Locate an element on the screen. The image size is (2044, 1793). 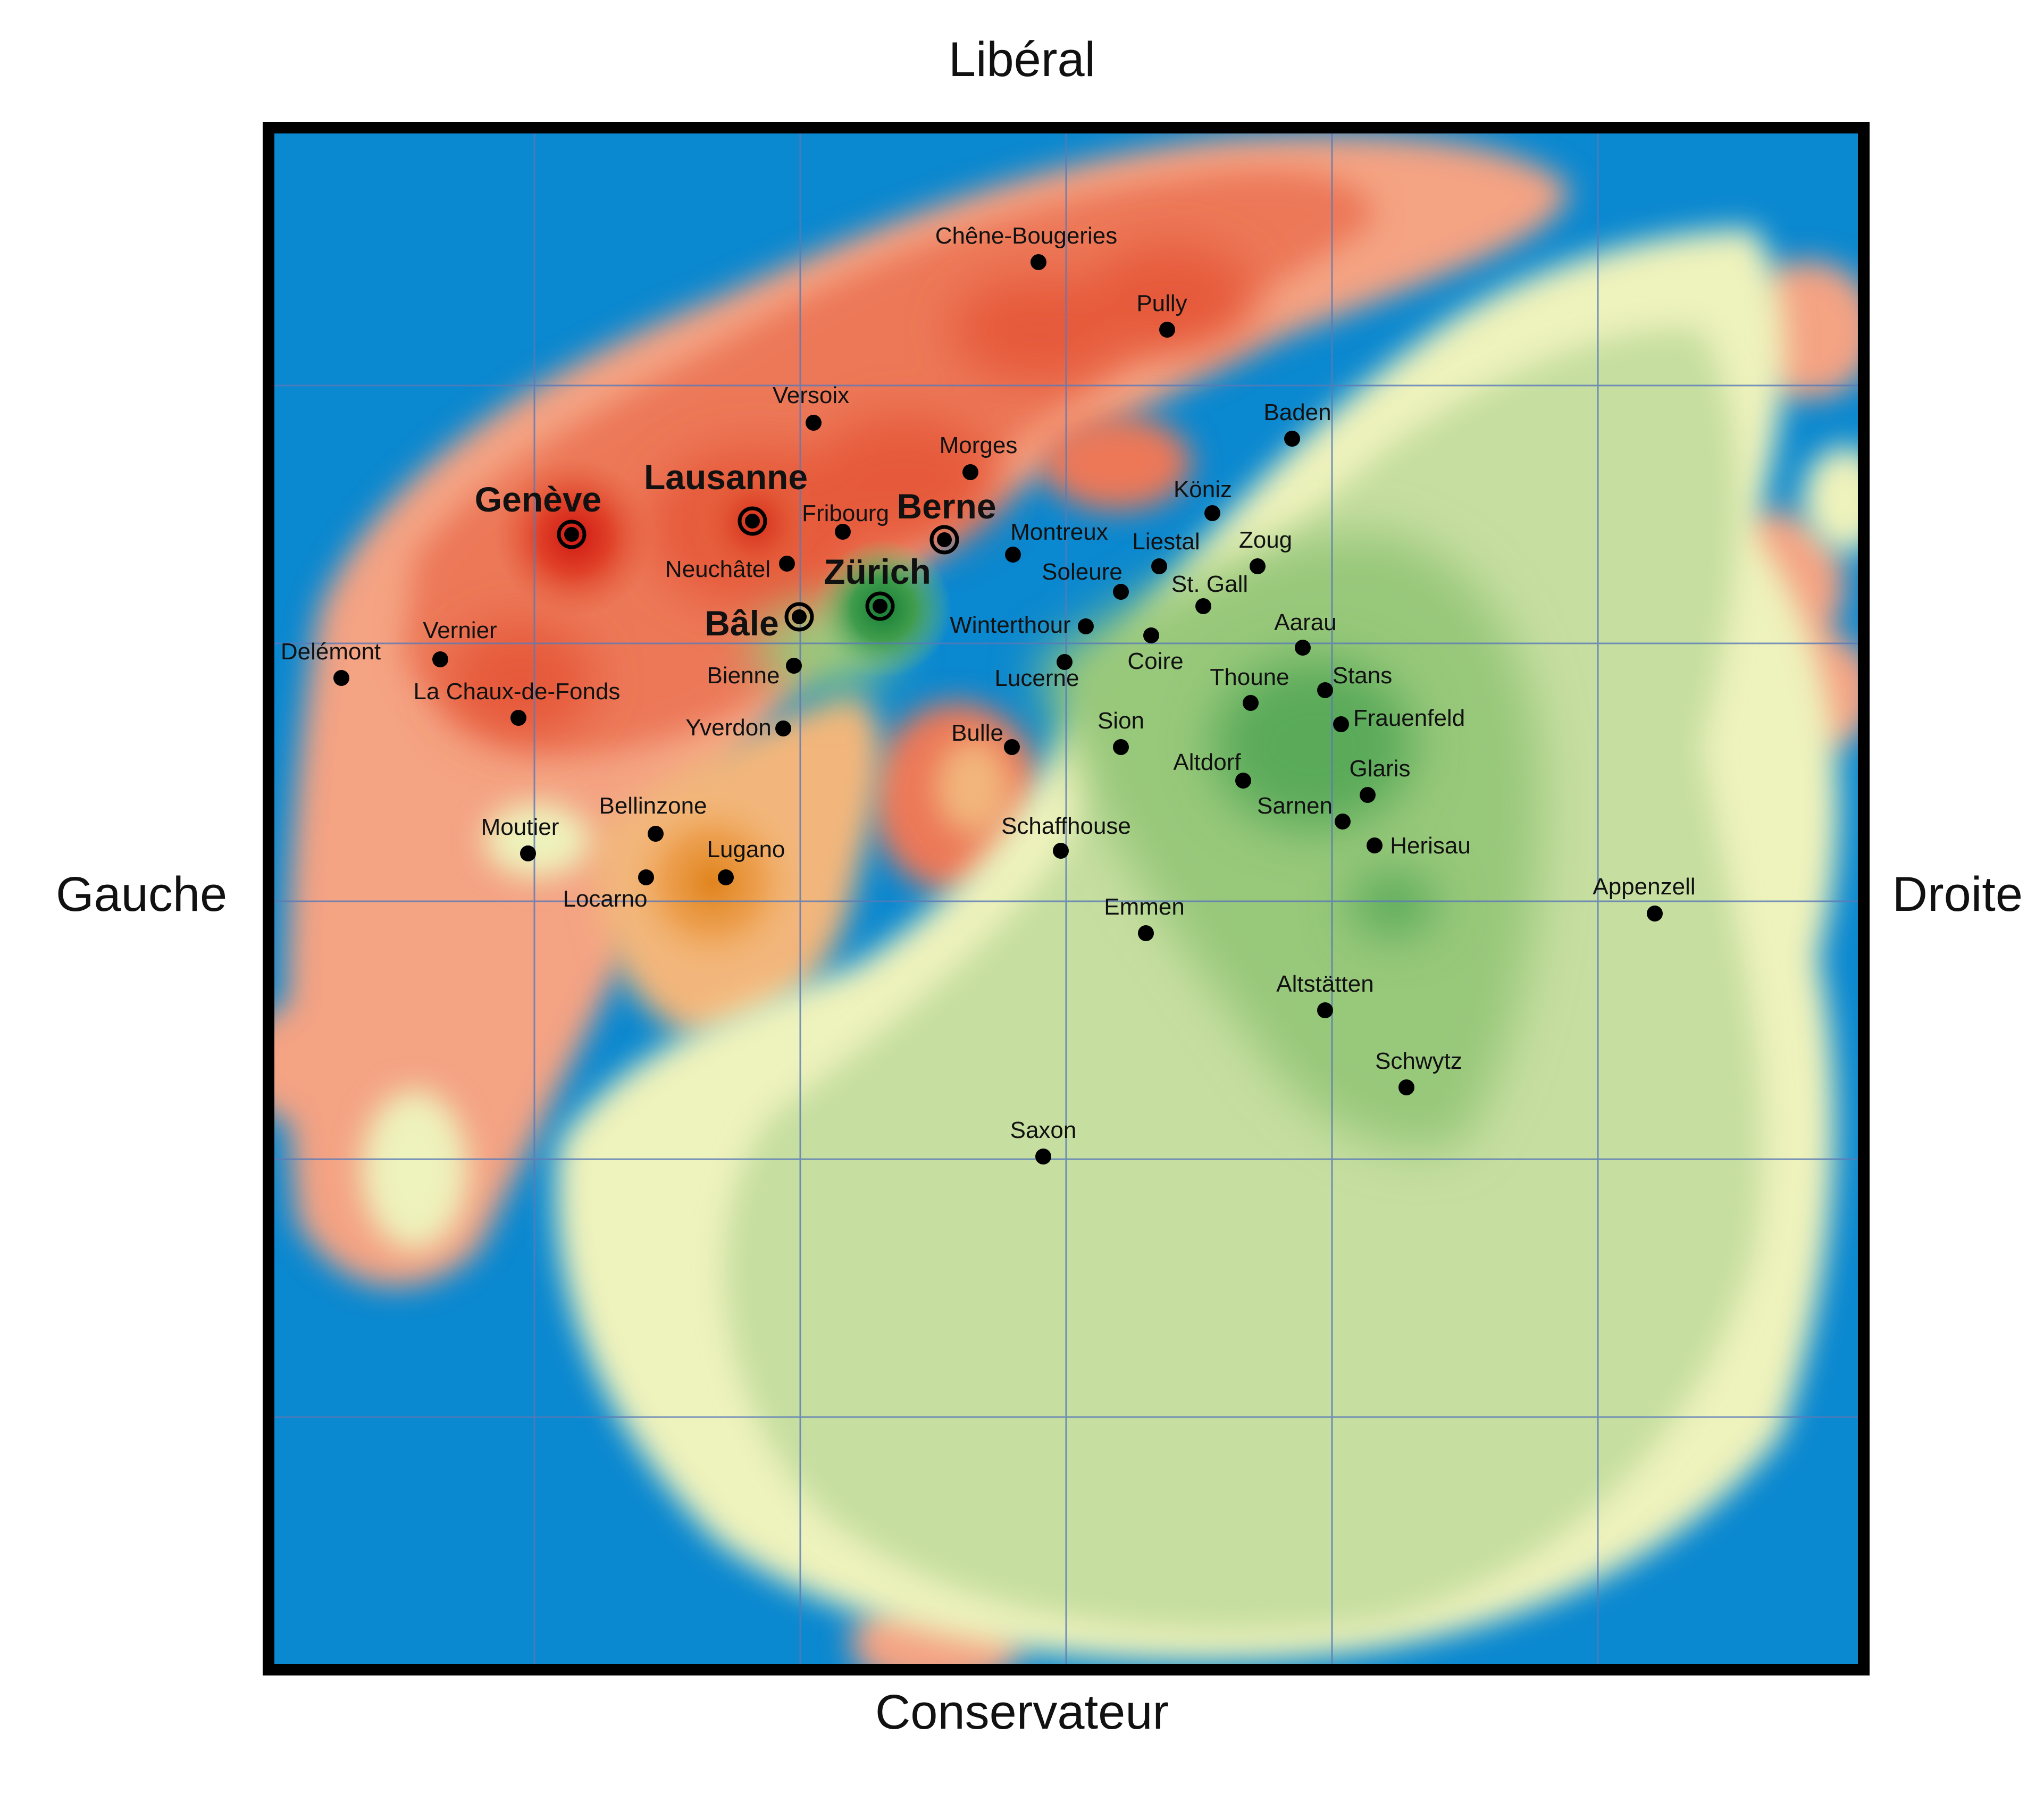
city-label: St. Gall is located at coordinates (1209, 584).